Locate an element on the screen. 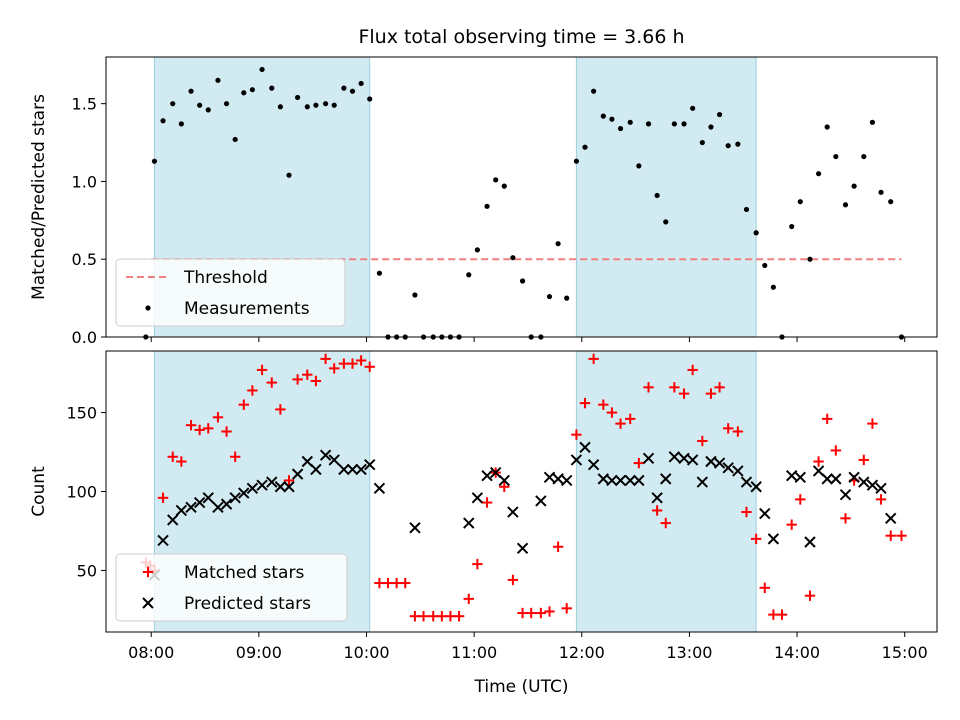 This screenshot has height=720, width=960. x-tick-label-3: 11:00 is located at coordinates (474, 652).